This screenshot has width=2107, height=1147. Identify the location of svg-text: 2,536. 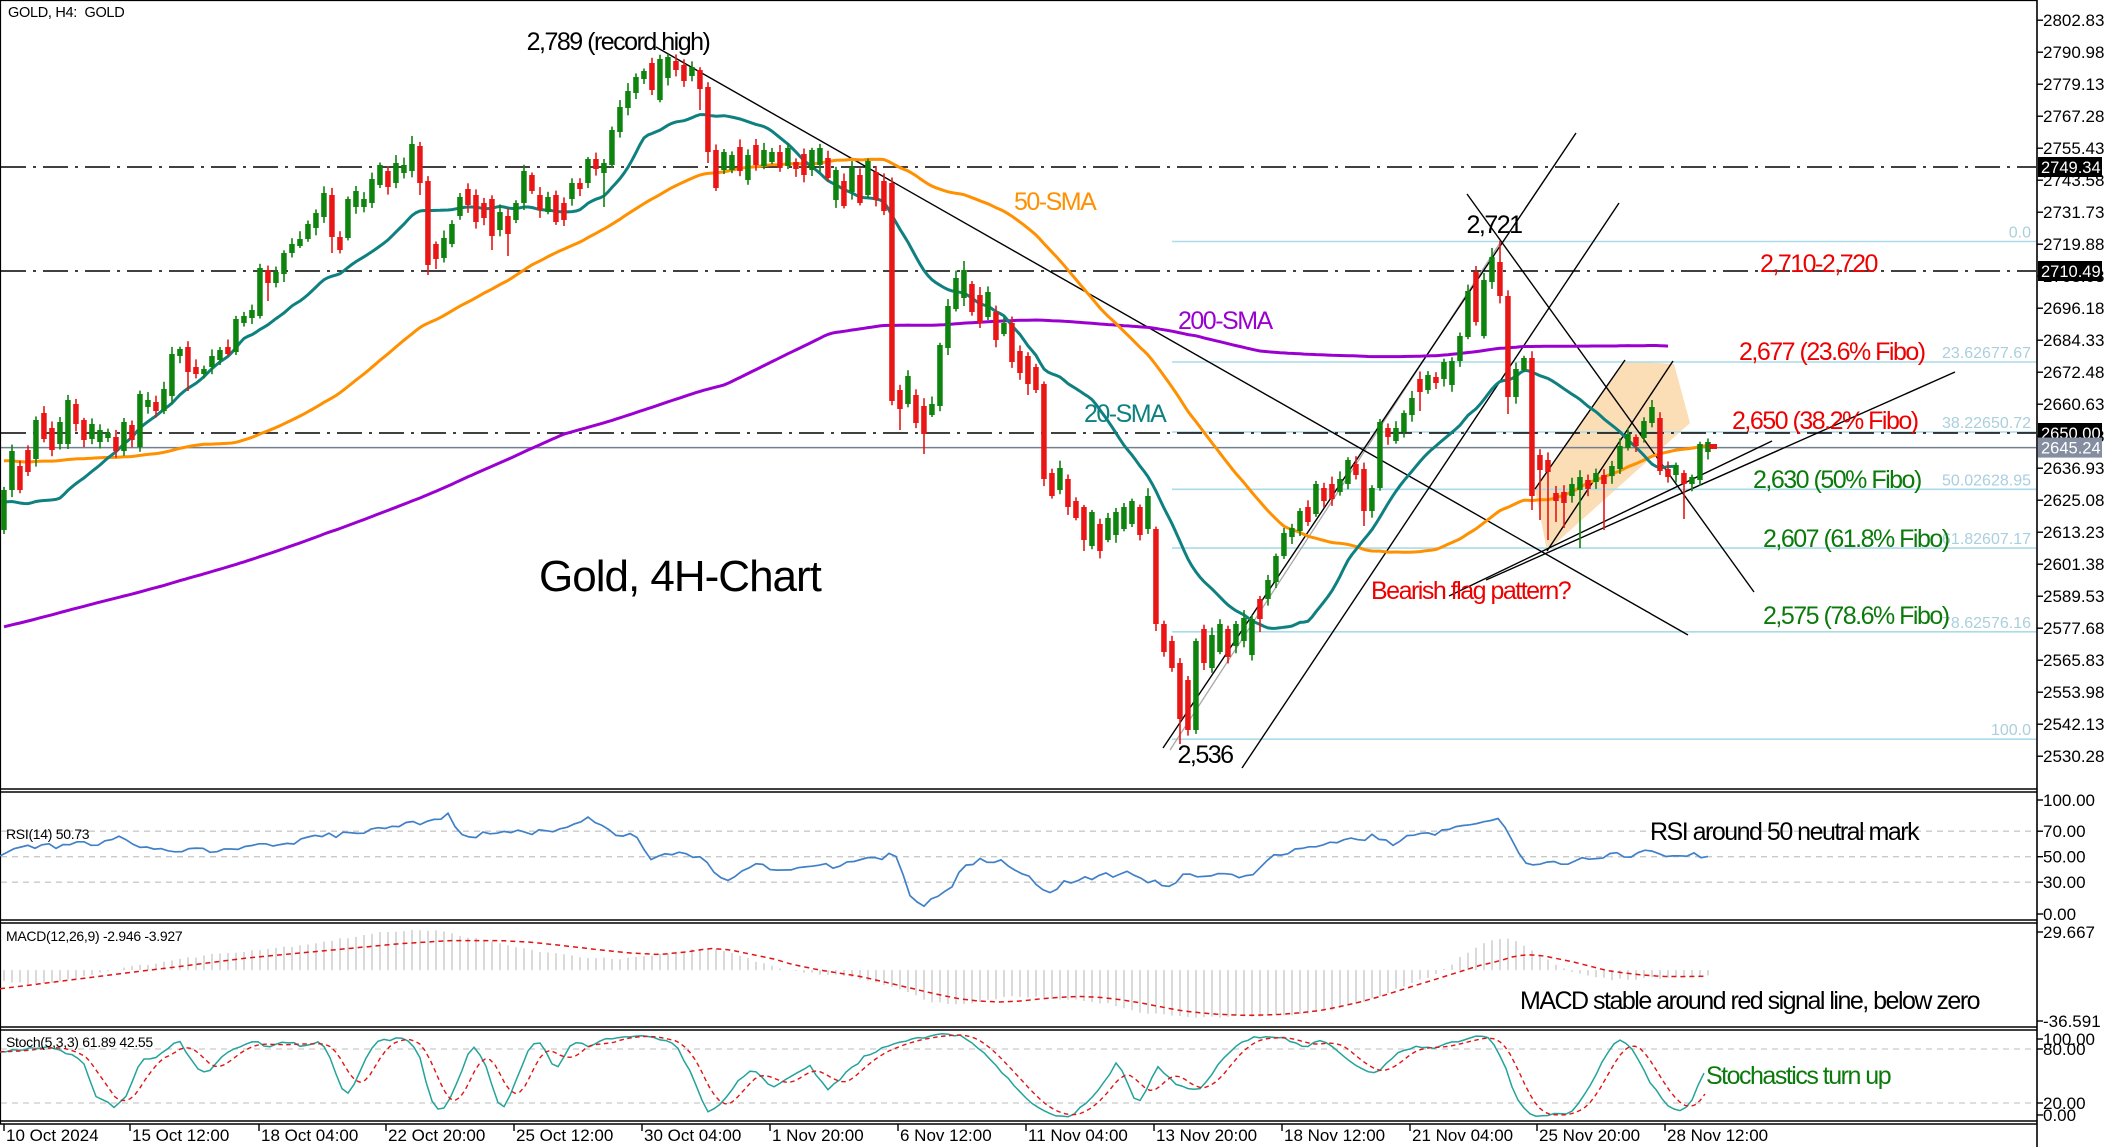
(1205, 755).